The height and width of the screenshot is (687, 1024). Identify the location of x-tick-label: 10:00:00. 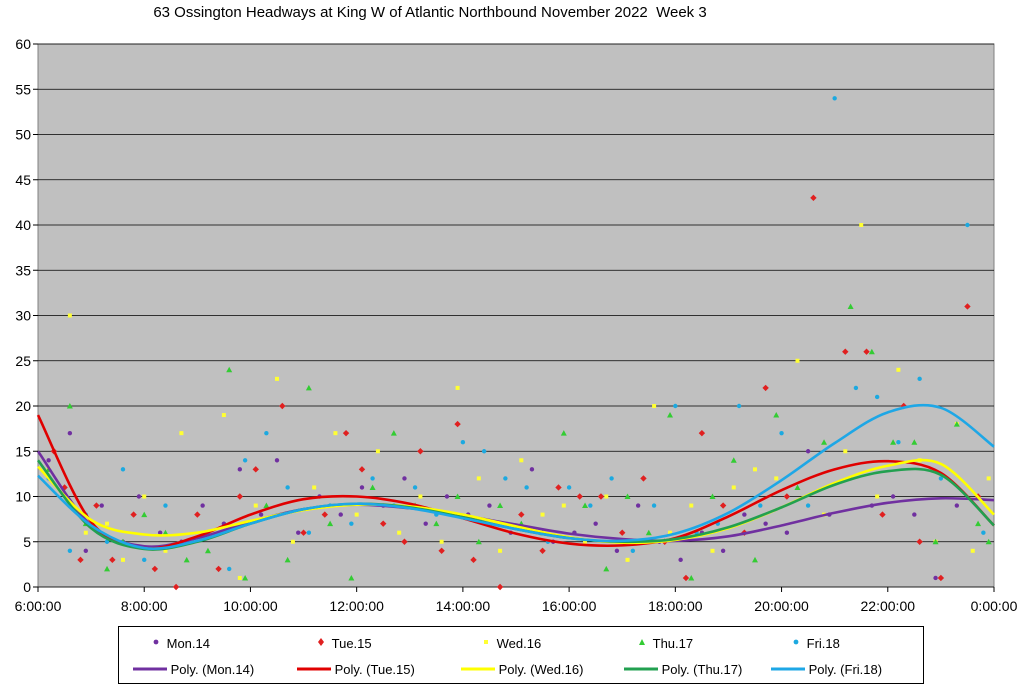
(250, 606).